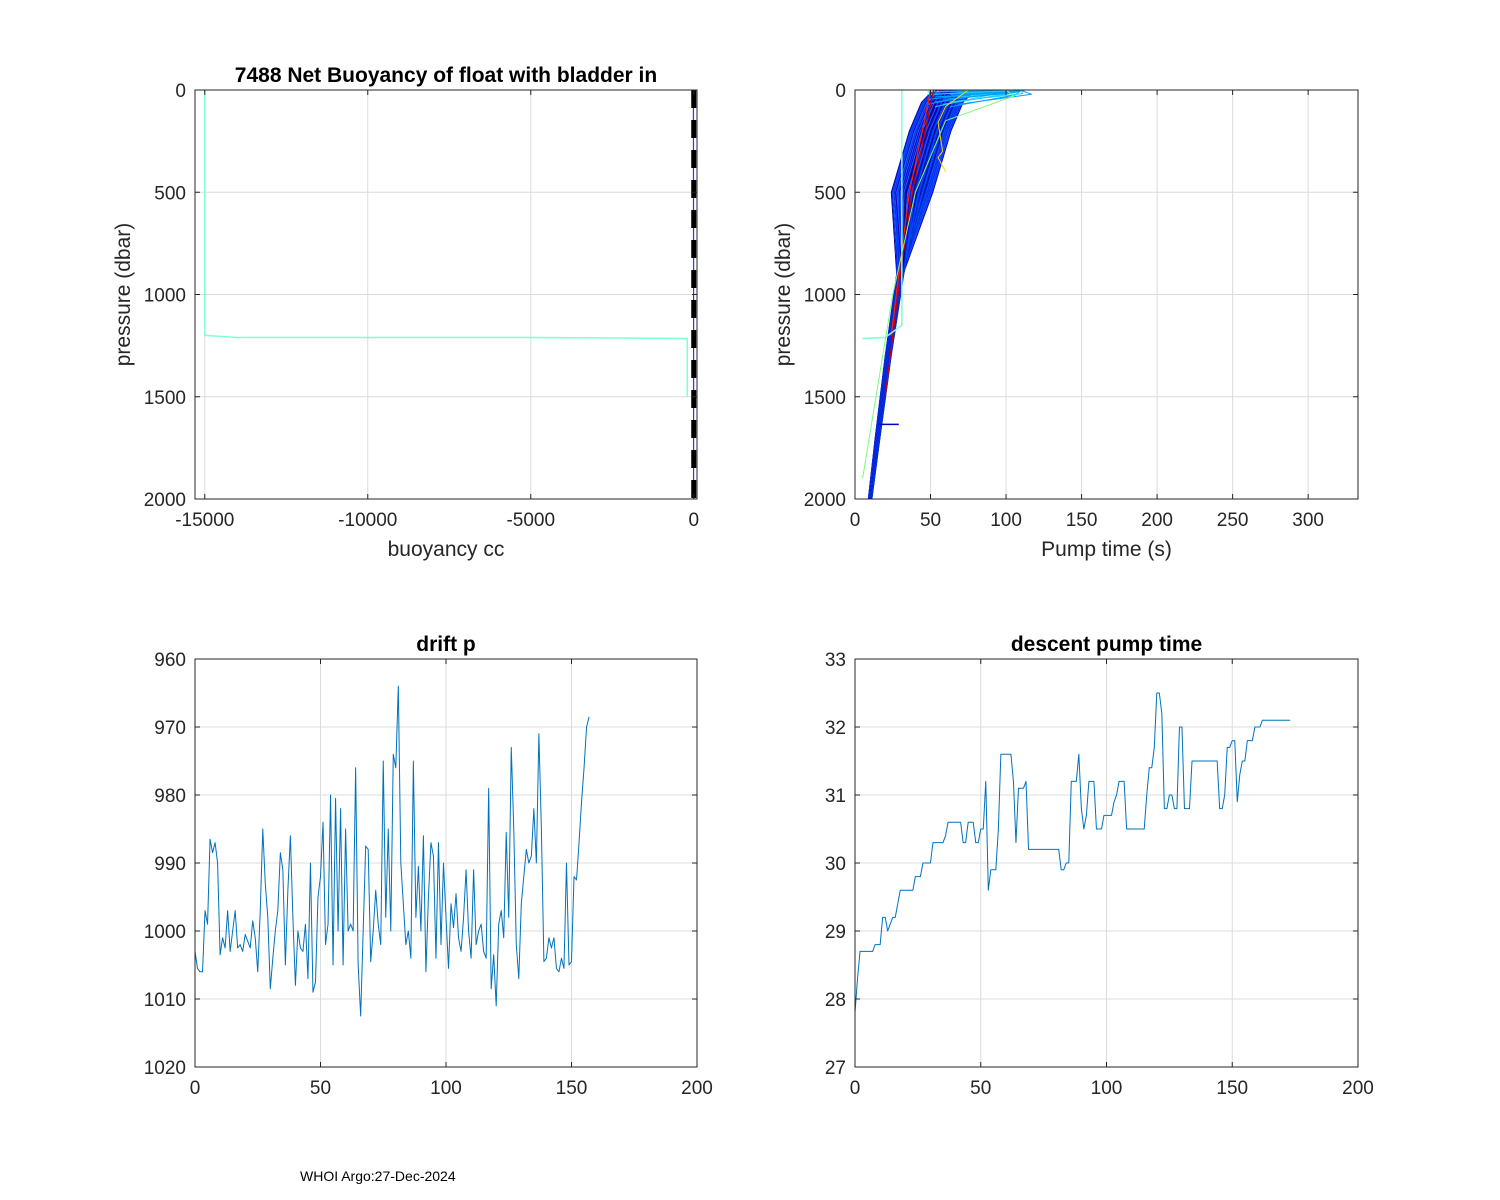 The width and height of the screenshot is (1500, 1200). Describe the element at coordinates (835, 796) in the screenshot. I see `y-tick-label: 31` at that location.